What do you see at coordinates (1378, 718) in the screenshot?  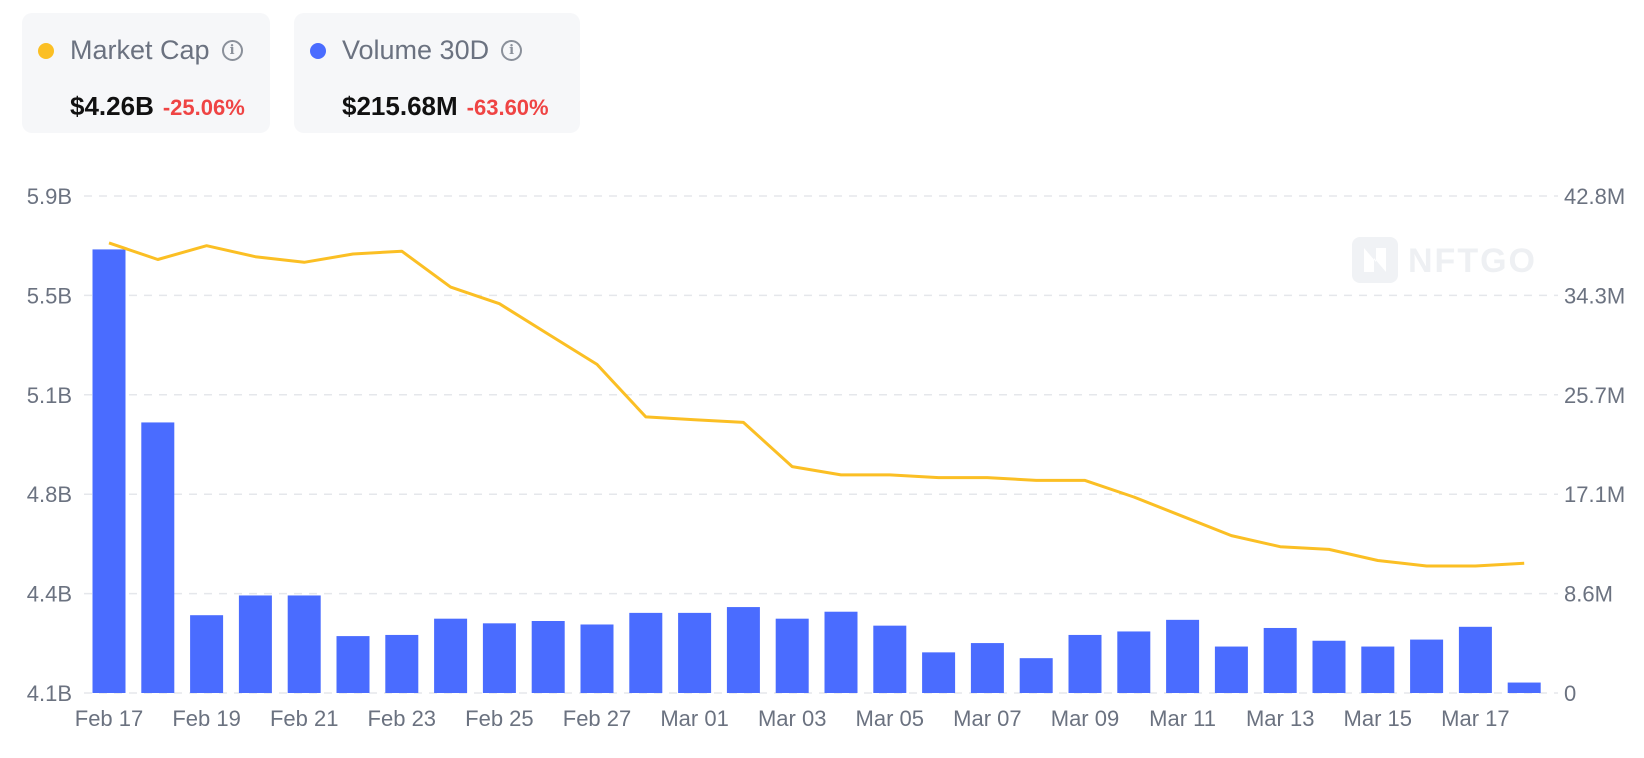 I see `x-tick-label: Mar 15` at bounding box center [1378, 718].